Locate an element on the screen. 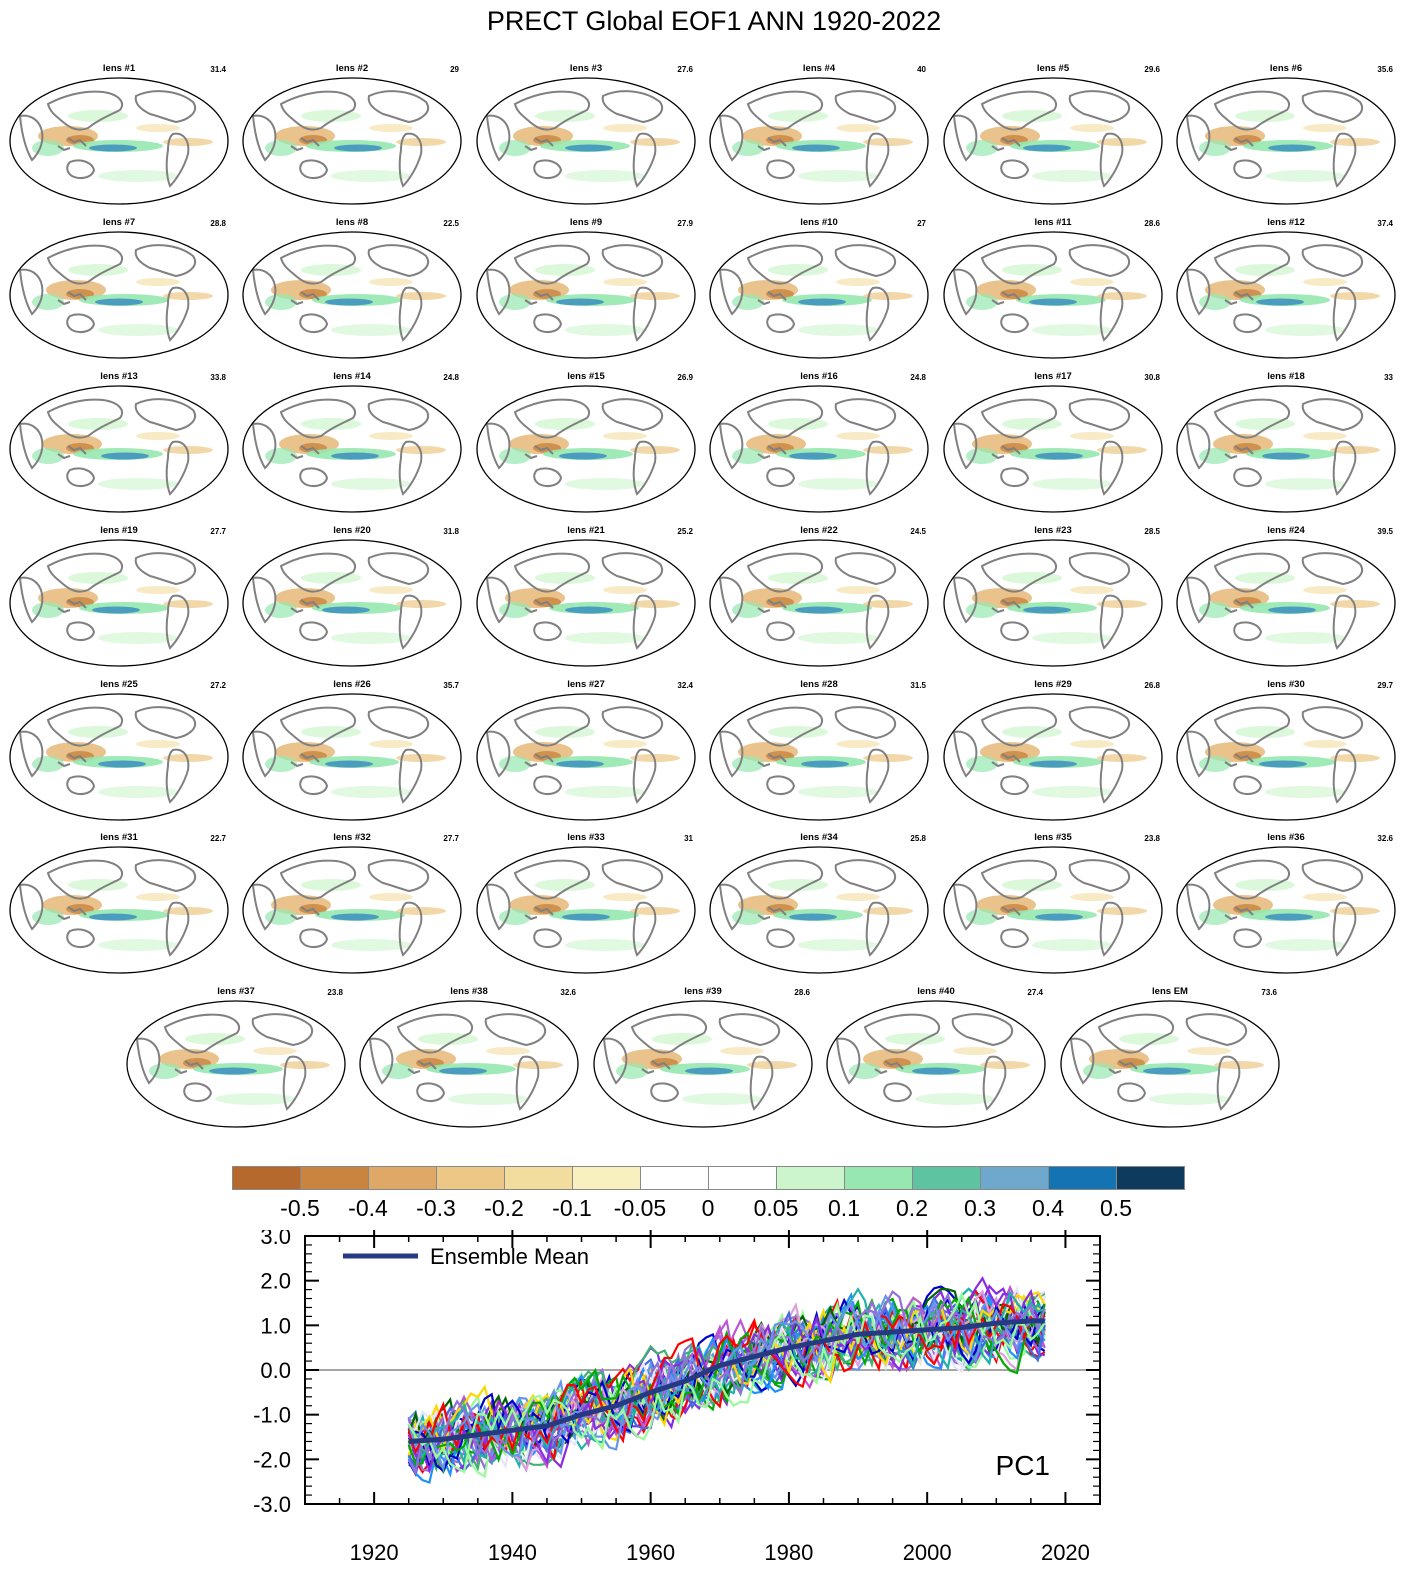 The width and height of the screenshot is (1428, 1591). panel-variance: 37.4 is located at coordinates (1385, 223).